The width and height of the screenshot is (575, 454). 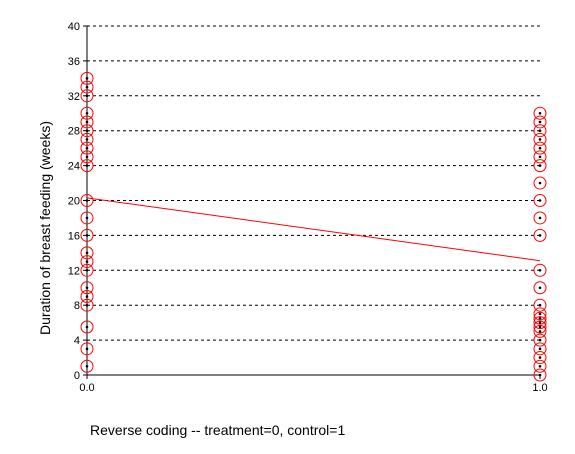 What do you see at coordinates (74, 132) in the screenshot?
I see `y-tick-label: 28` at bounding box center [74, 132].